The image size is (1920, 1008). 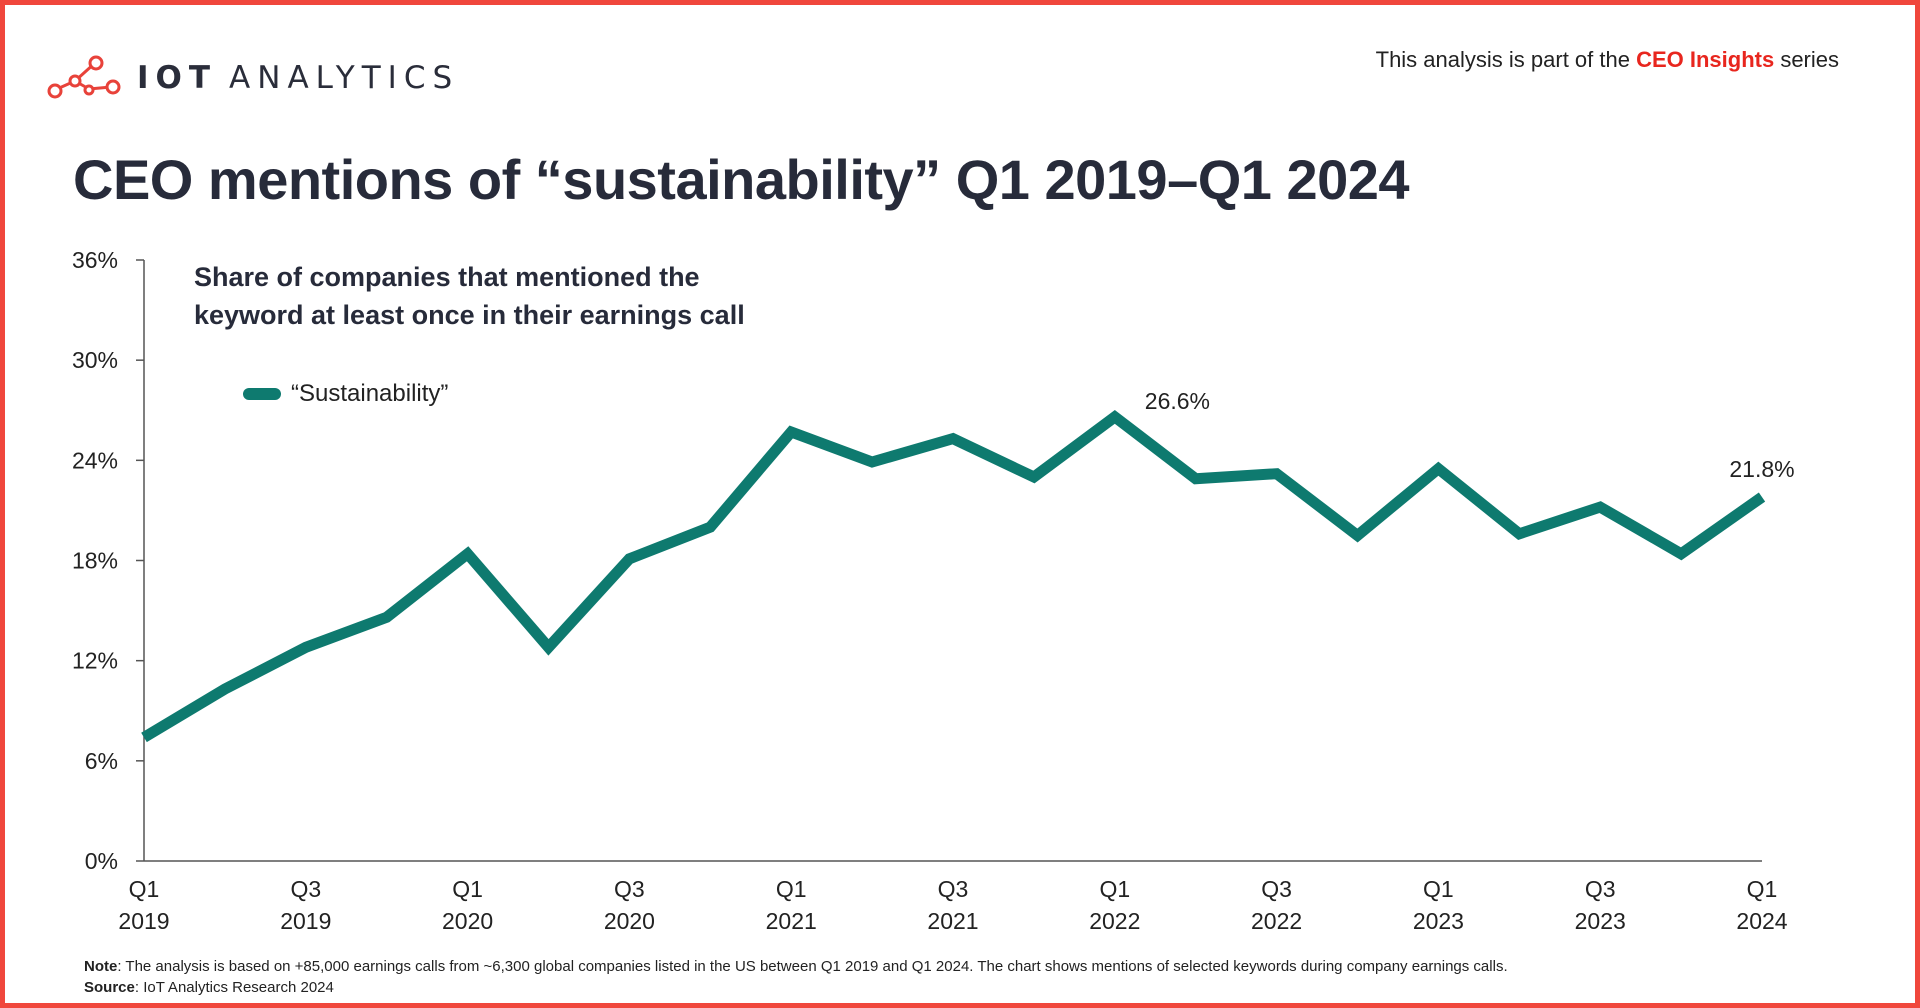 What do you see at coordinates (447, 277) in the screenshot?
I see `chart-subtitle-line1: Share of companies that mentioned the` at bounding box center [447, 277].